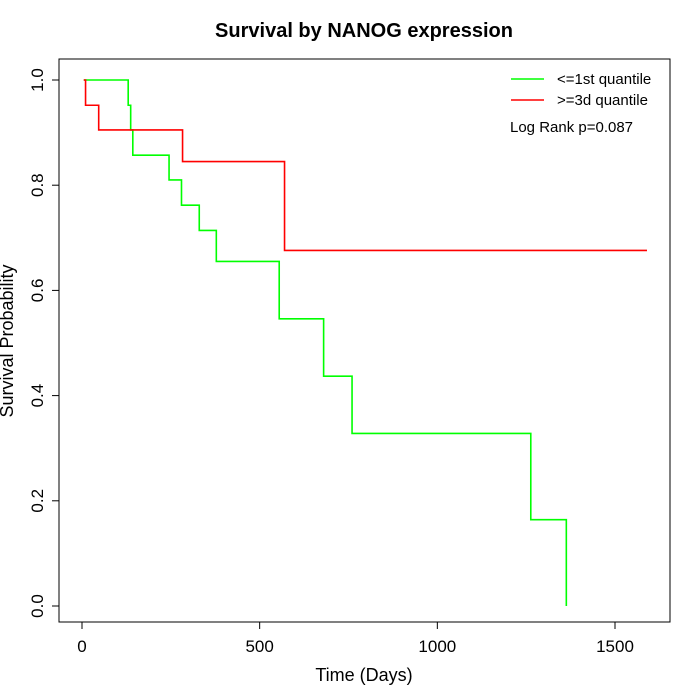 The height and width of the screenshot is (700, 700). What do you see at coordinates (44, 343) in the screenshot?
I see `y-axis: 0.0 0.2 0.4 0.6 0.8 1.0` at bounding box center [44, 343].